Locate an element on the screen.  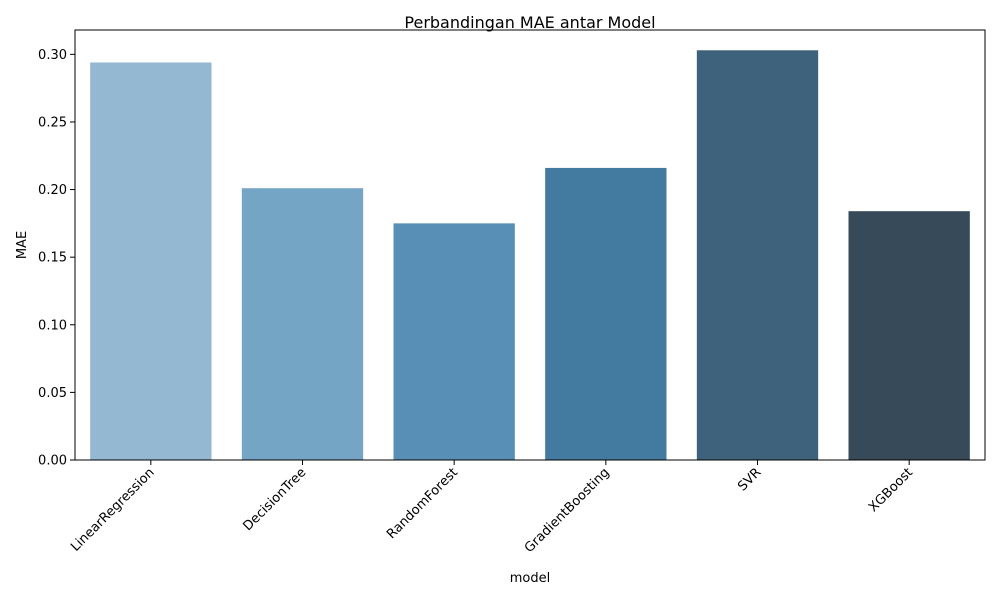
y-tick-label: 0.00 is located at coordinates (52, 461).